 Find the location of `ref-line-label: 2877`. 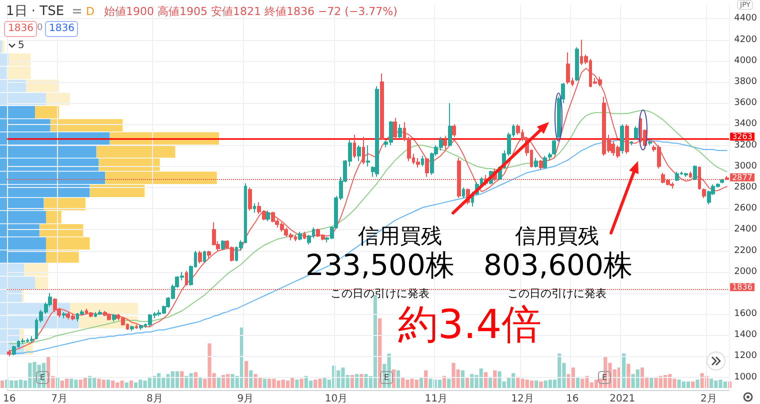

ref-line-label: 2877 is located at coordinates (742, 177).